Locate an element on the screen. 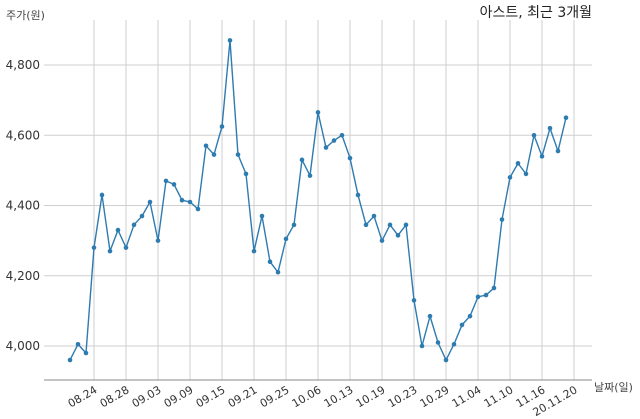 The height and width of the screenshot is (419, 640). y-tick-label: 4,000 is located at coordinates (23, 346).